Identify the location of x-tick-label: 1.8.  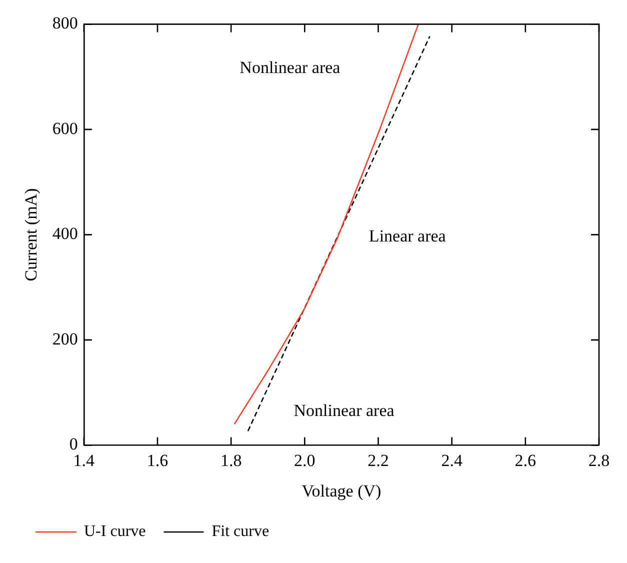
(231, 460).